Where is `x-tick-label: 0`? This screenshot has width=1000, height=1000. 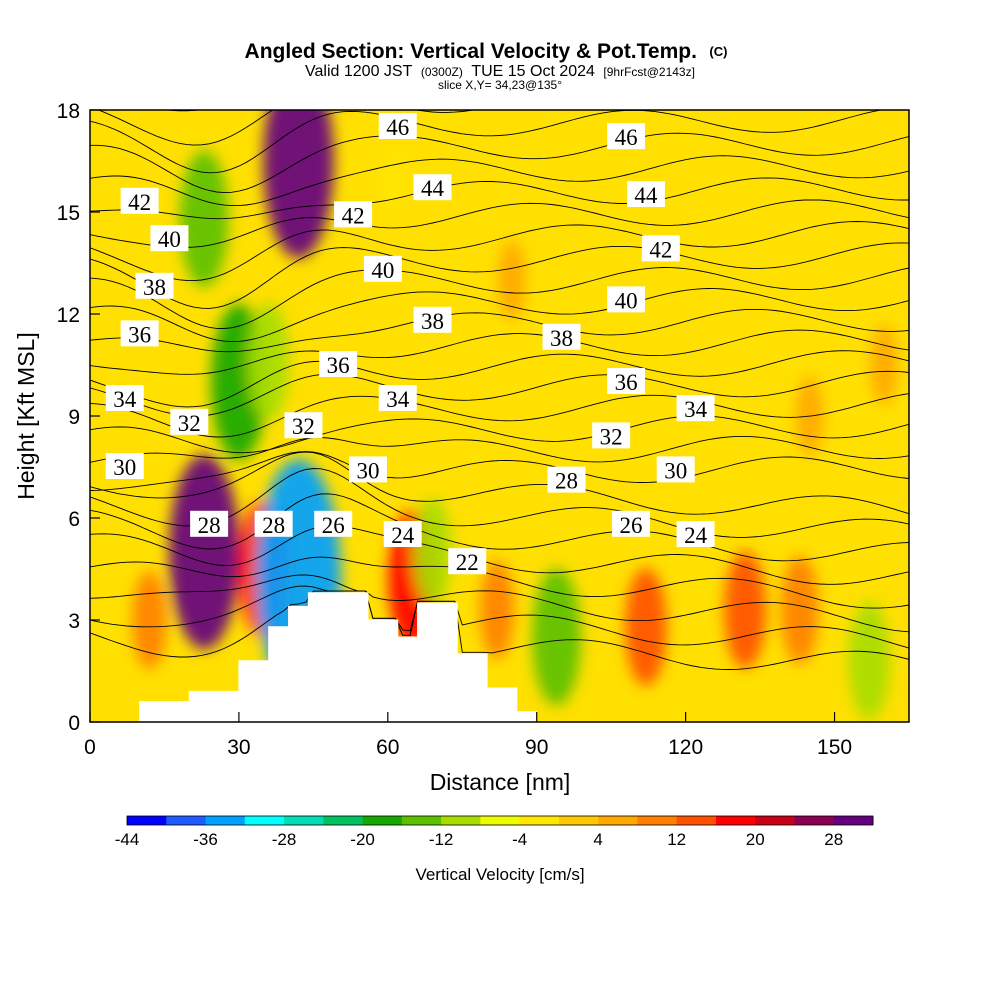
x-tick-label: 0 is located at coordinates (90, 747).